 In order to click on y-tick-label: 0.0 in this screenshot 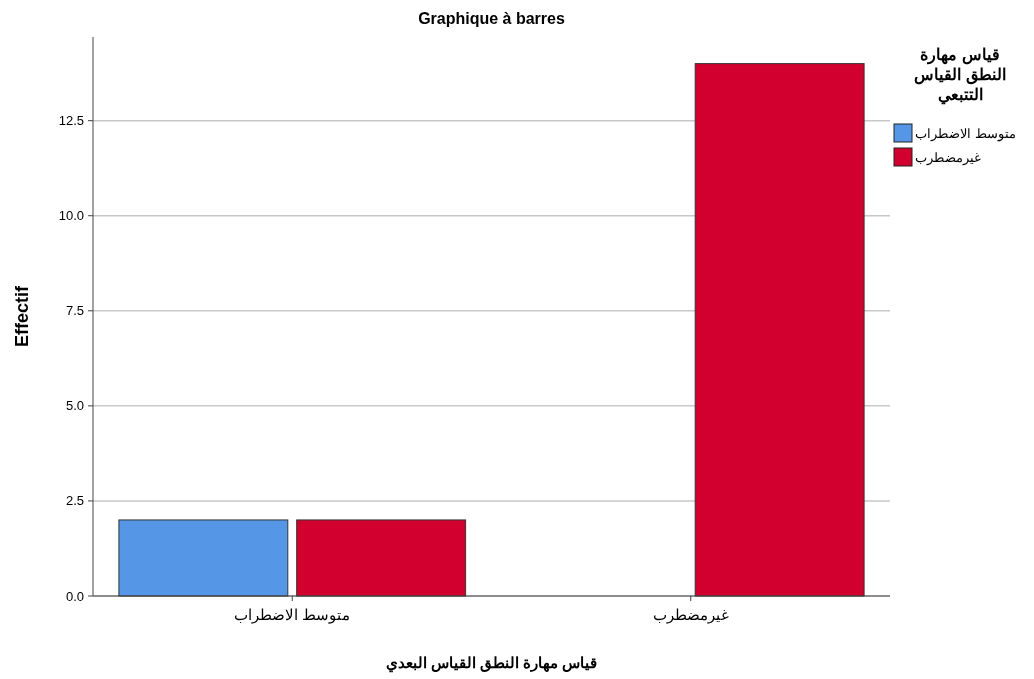, I will do `click(74, 596)`.